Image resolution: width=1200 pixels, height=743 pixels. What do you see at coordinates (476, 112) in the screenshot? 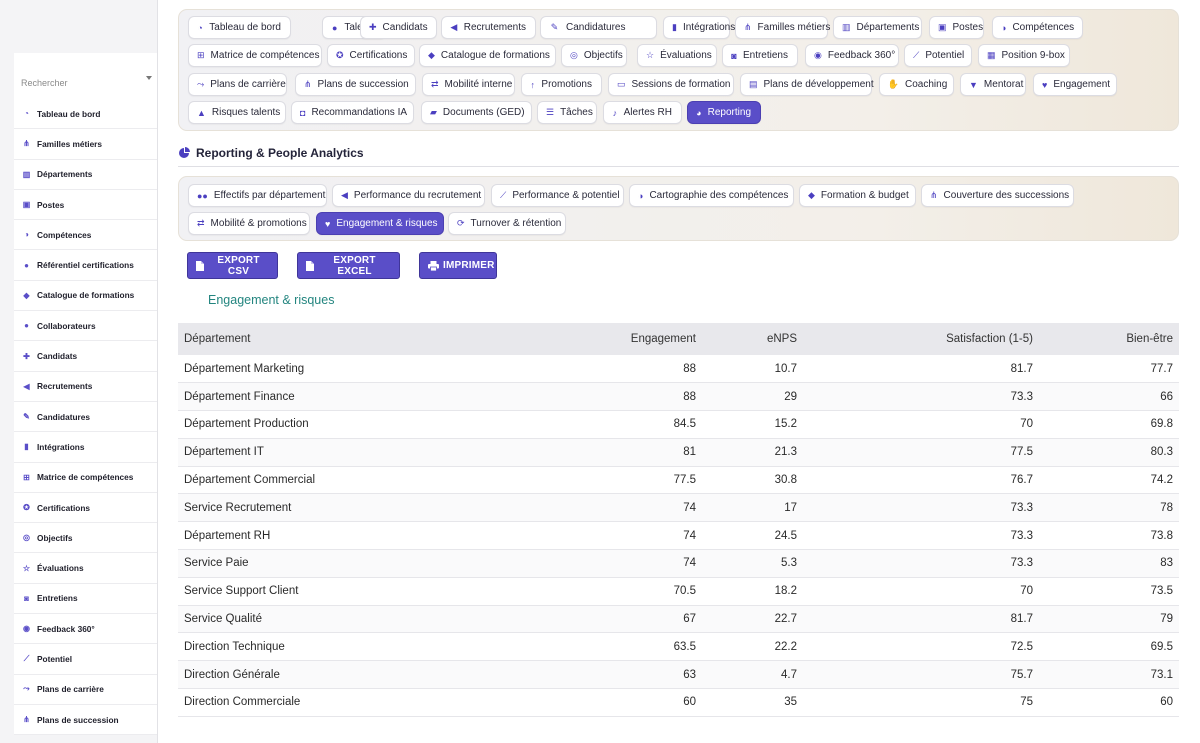
I see `nav-tab-30: ▰ Documents (GED)` at bounding box center [476, 112].